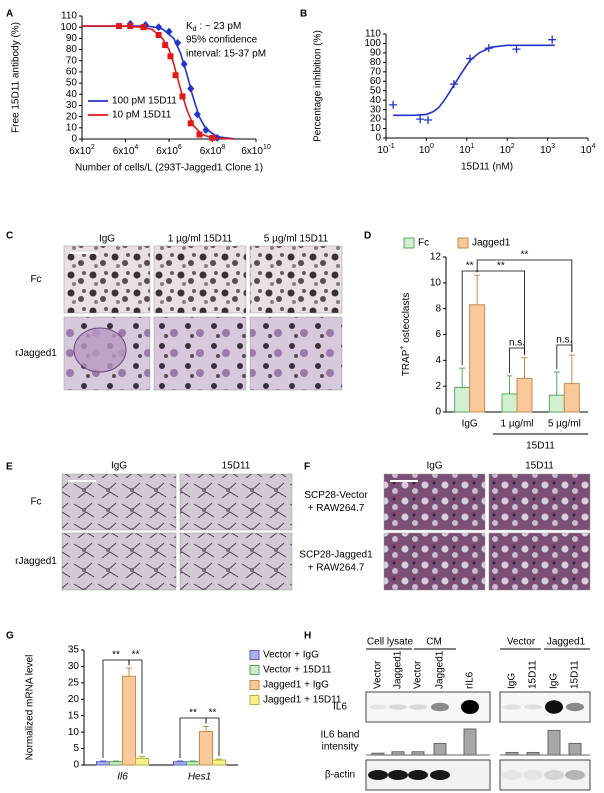 The height and width of the screenshot is (793, 604). I want to click on x-tick-label: Hes1, so click(199, 777).